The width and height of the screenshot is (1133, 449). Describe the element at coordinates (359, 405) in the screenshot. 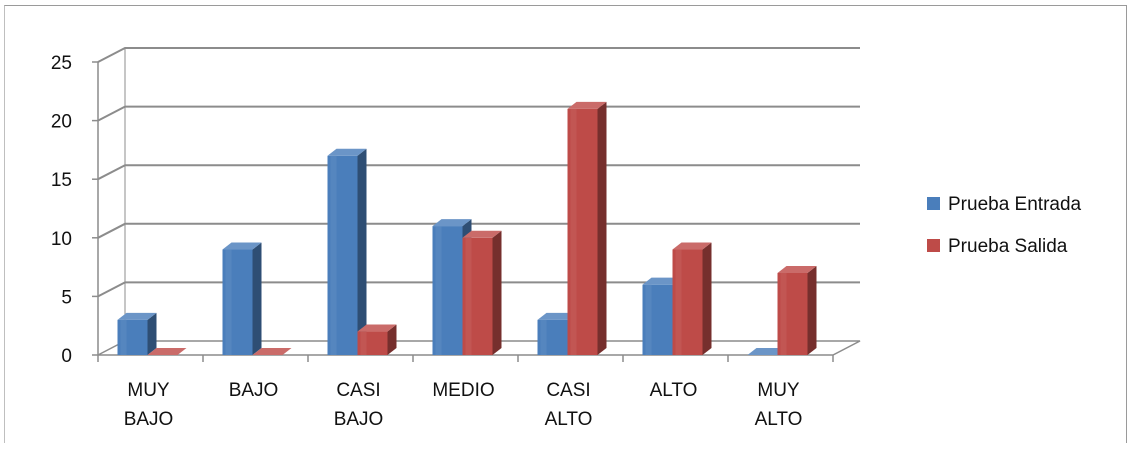

I see `x-tick-label: CASI BAJO` at that location.